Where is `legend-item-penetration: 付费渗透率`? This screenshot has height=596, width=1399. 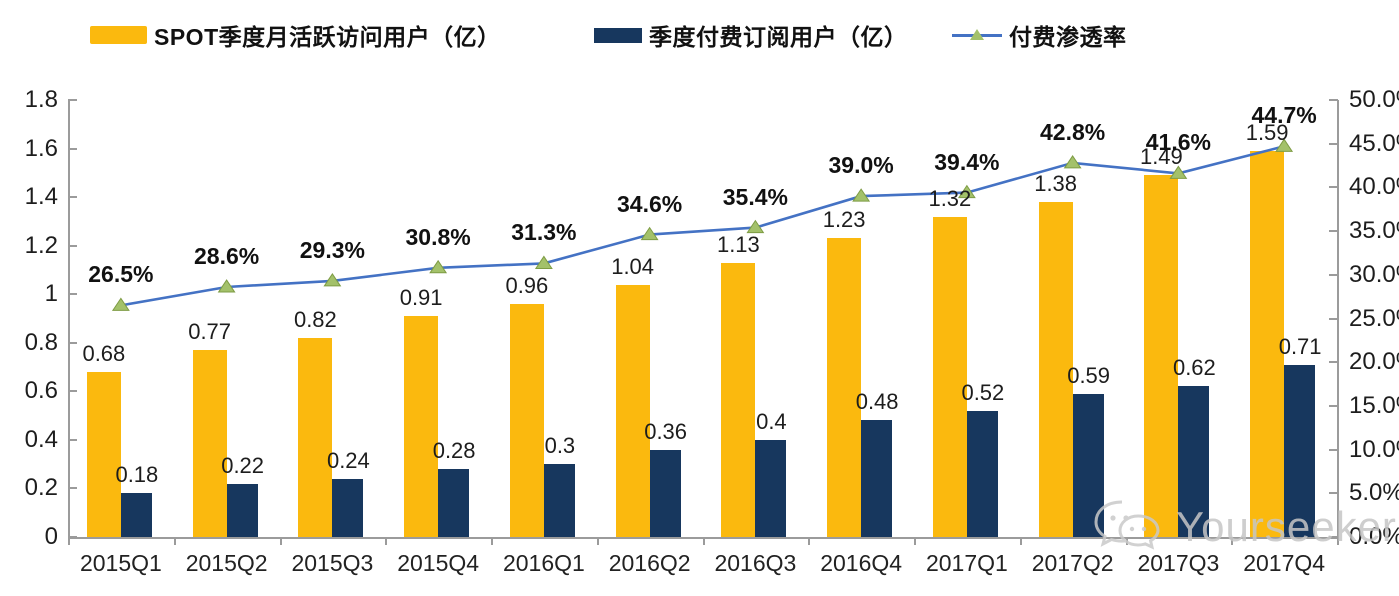 legend-item-penetration: 付费渗透率 is located at coordinates (1039, 35).